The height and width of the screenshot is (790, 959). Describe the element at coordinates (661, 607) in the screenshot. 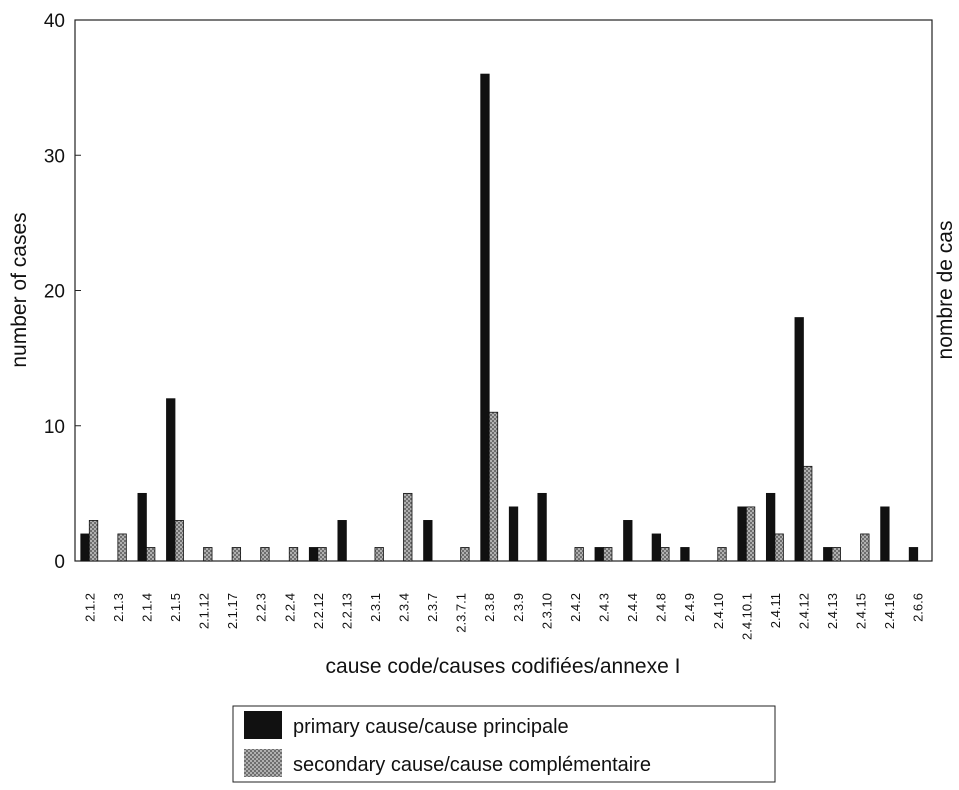

I see `x-tick-label: 2.4.8` at that location.